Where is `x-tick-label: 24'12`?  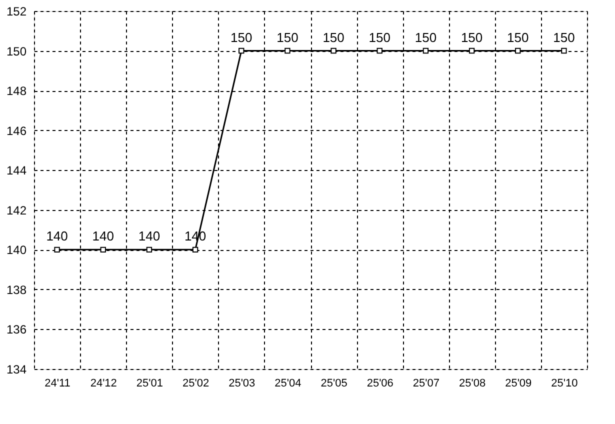 x-tick-label: 24'12 is located at coordinates (103, 384).